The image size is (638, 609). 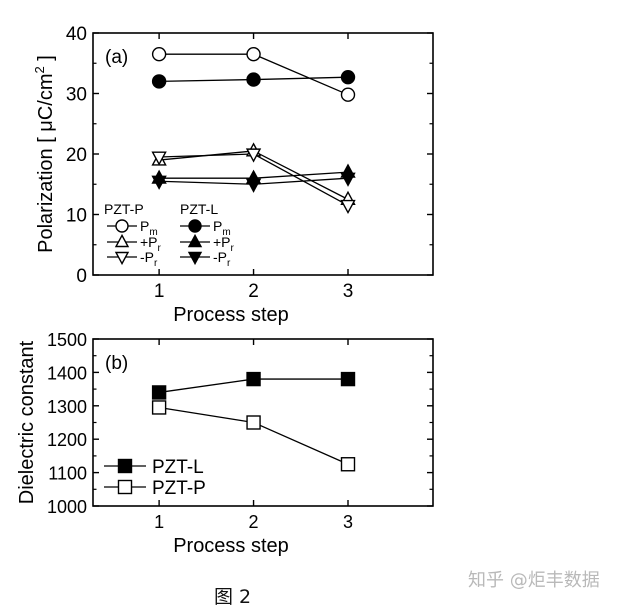 I want to click on y-tick-label: 1500, so click(x=67, y=340).